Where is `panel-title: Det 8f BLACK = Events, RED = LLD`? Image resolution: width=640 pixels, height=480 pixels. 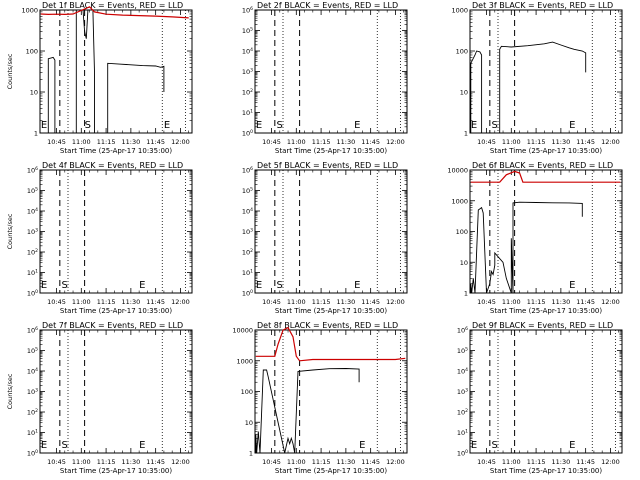 panel-title: Det 8f BLACK = Events, RED = LLD is located at coordinates (327, 325).